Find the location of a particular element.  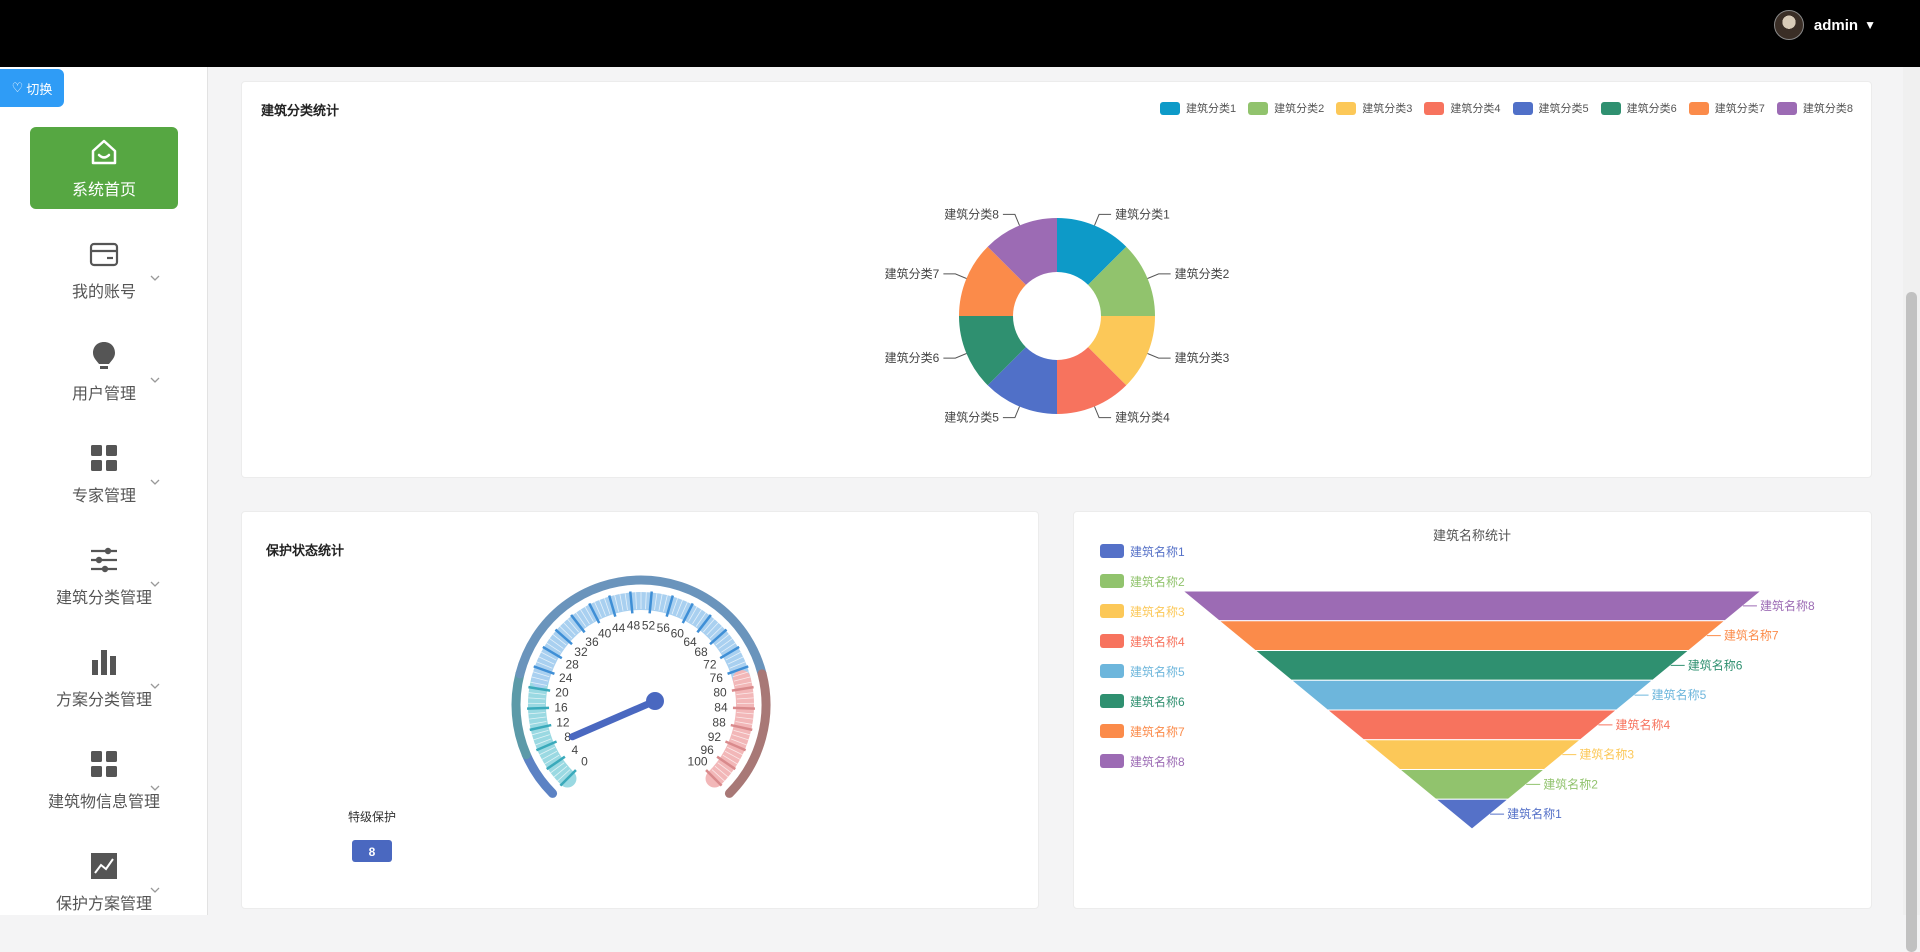

sidebar-item-label: 系统首页 is located at coordinates (104, 188).